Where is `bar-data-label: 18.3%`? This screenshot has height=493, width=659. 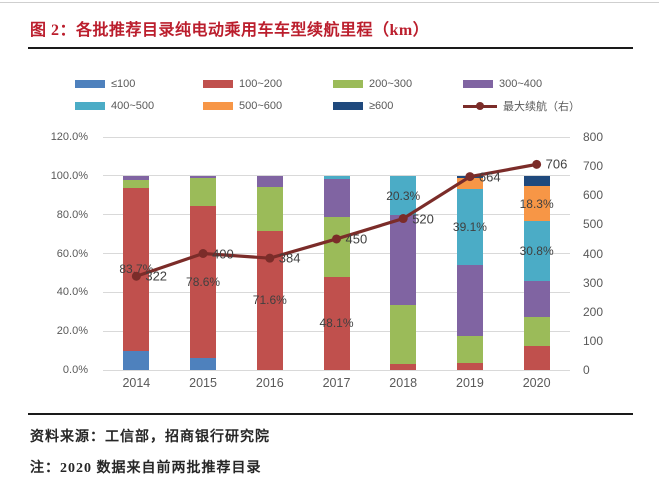
bar-data-label: 18.3% is located at coordinates (536, 203).